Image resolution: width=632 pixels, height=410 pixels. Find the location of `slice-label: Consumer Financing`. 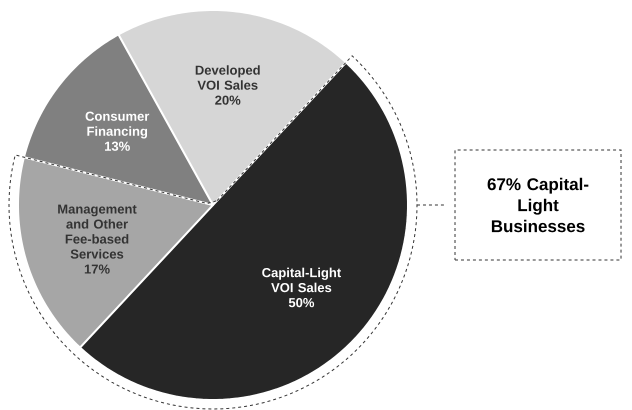

slice-label: Consumer Financing is located at coordinates (118, 125).